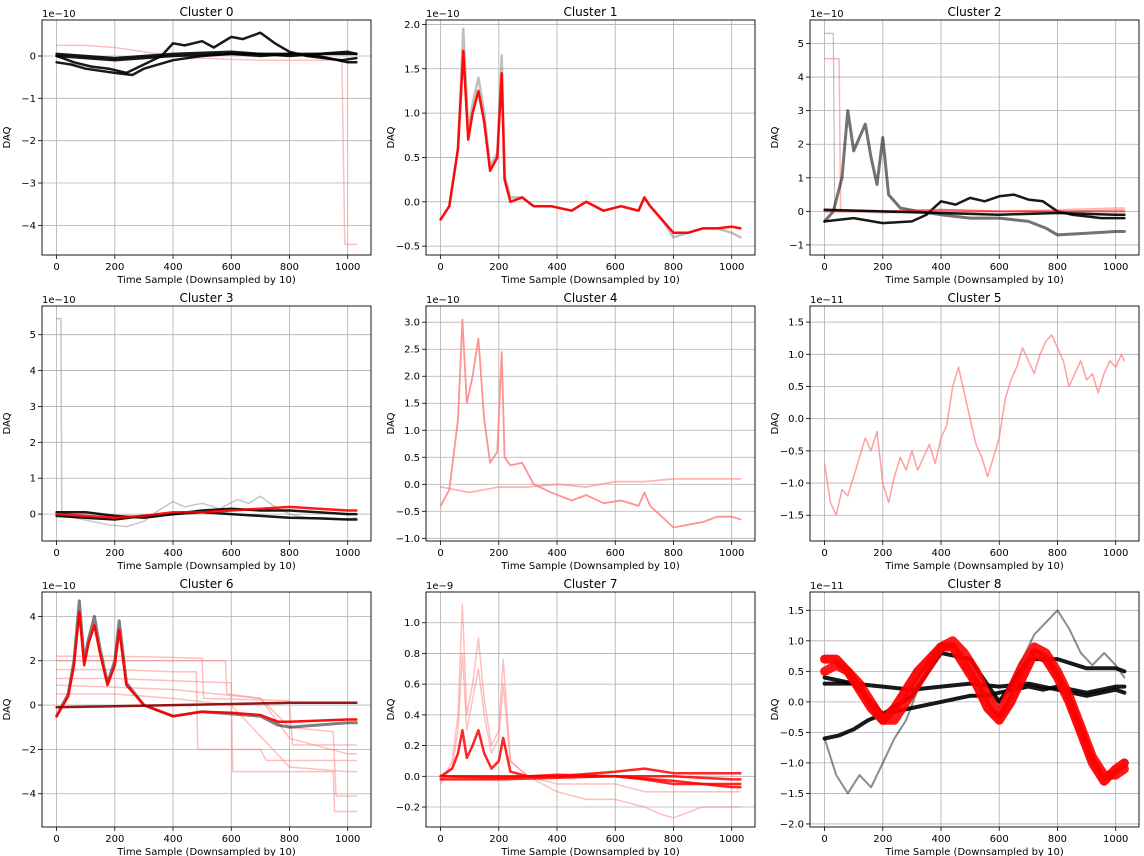 The height and width of the screenshot is (856, 1144). Describe the element at coordinates (792, 516) in the screenshot. I see `y-tick-label: −1.5` at that location.